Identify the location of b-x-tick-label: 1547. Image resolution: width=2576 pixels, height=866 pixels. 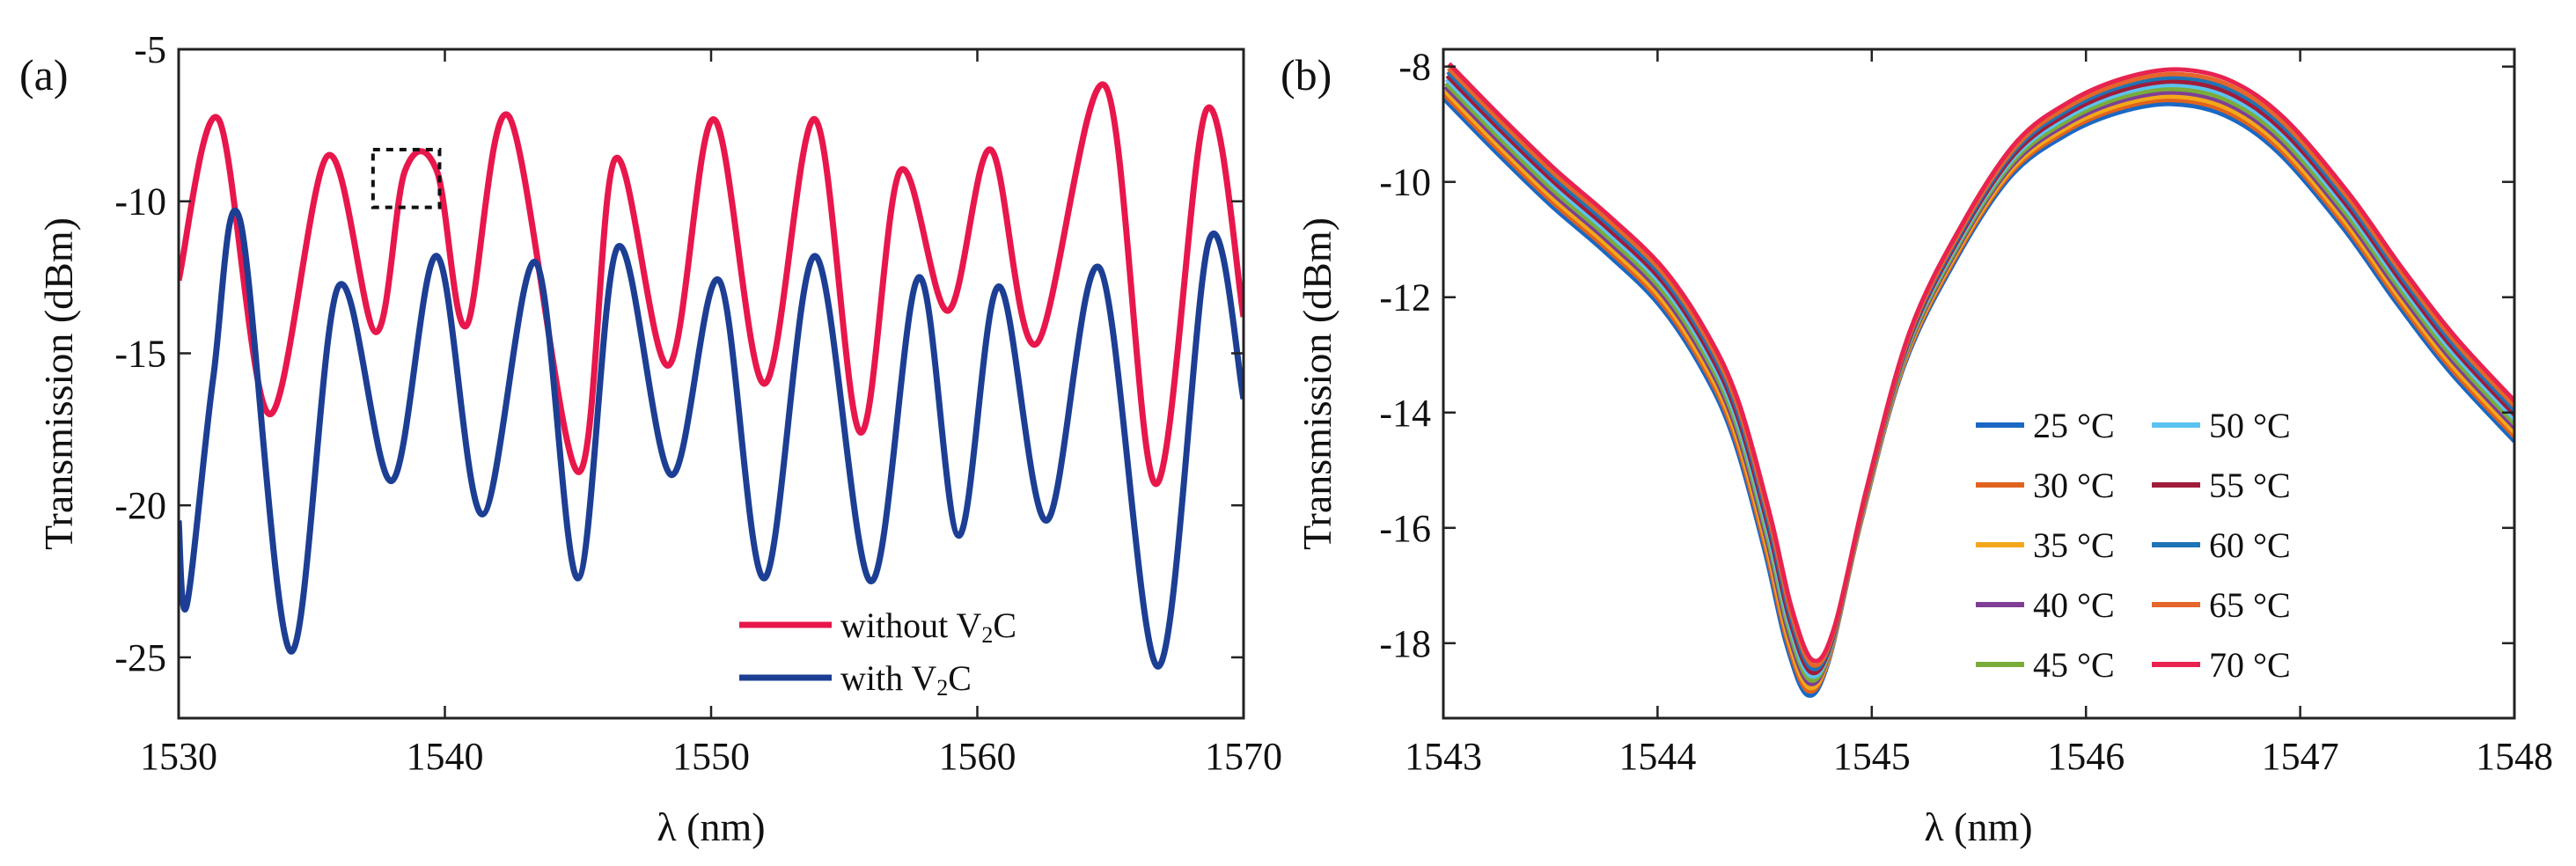
(2300, 756).